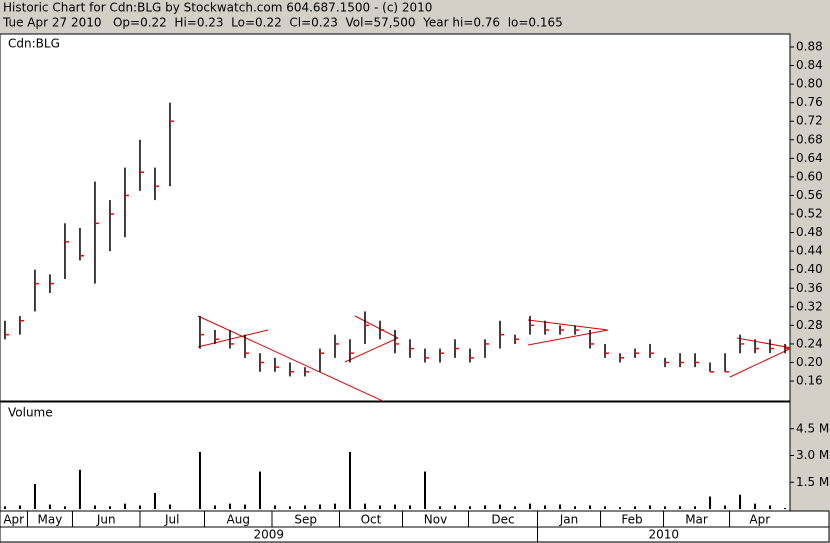 This screenshot has width=830, height=543. I want to click on x-tick-label: Dec, so click(502, 520).